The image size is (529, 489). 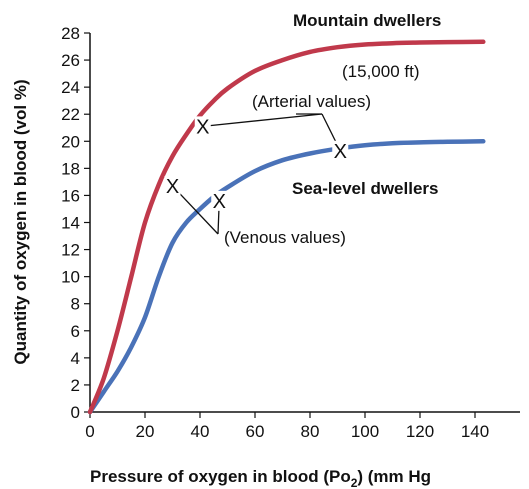 What do you see at coordinates (75, 412) in the screenshot?
I see `y-tick-label: 0` at bounding box center [75, 412].